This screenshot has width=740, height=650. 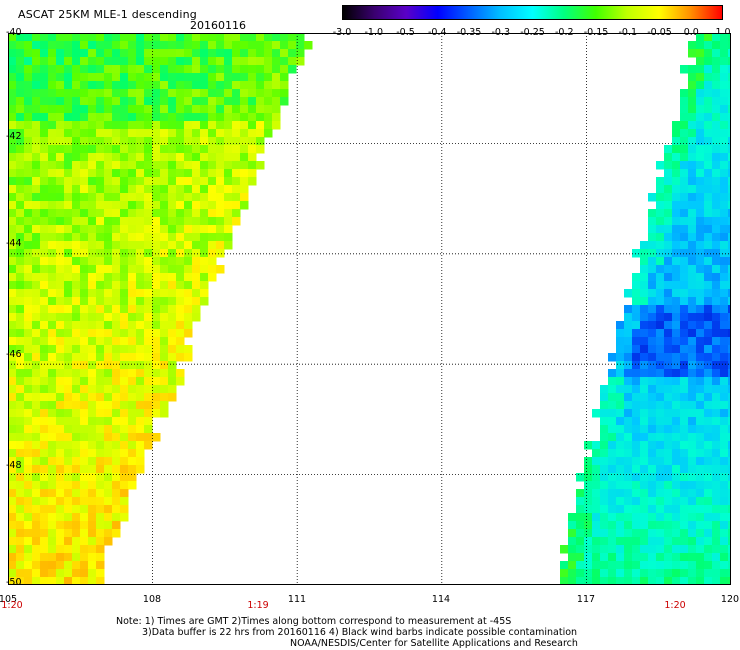 What do you see at coordinates (405, 32) in the screenshot?
I see `colorbar-label: -0.5` at bounding box center [405, 32].